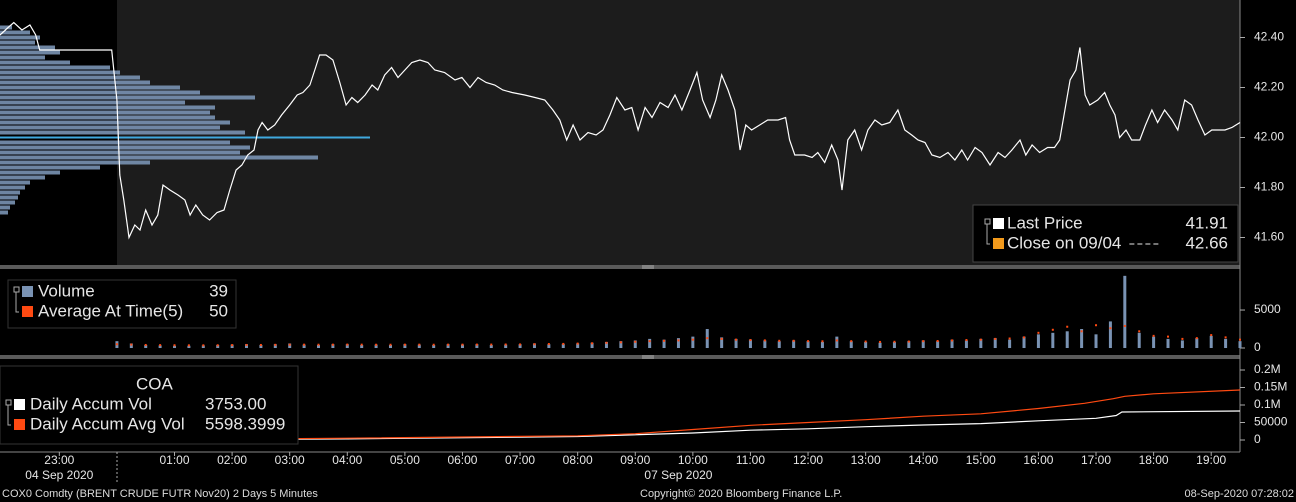 This screenshot has height=502, width=1296. I want to click on legend-box, so click(149, 405).